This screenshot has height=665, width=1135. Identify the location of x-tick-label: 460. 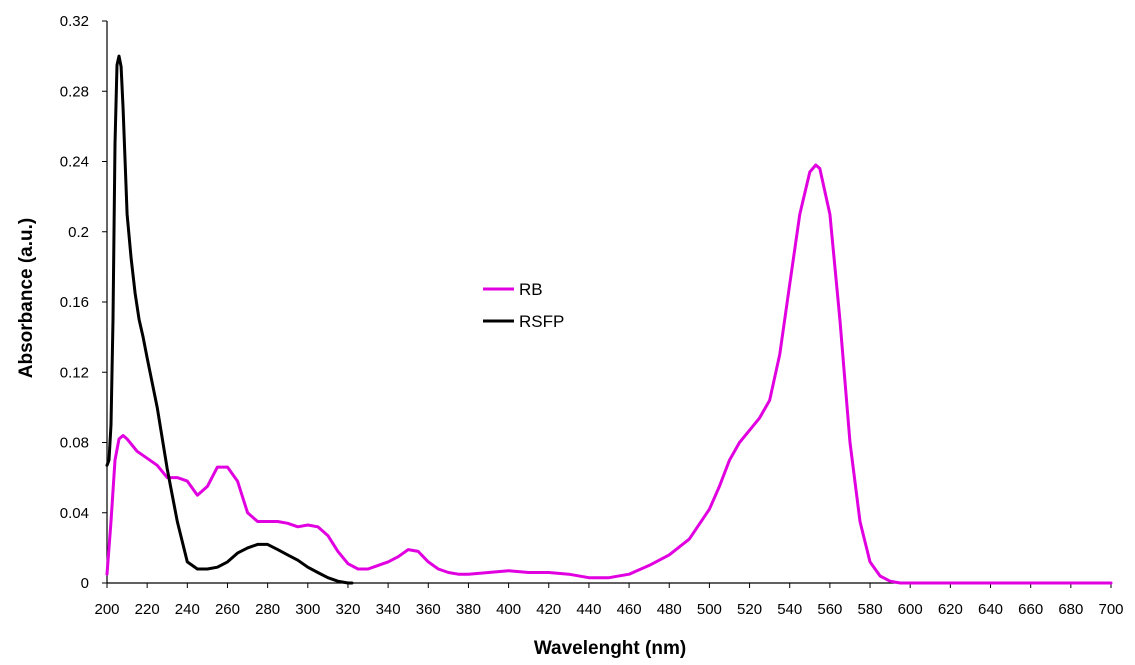
(629, 609).